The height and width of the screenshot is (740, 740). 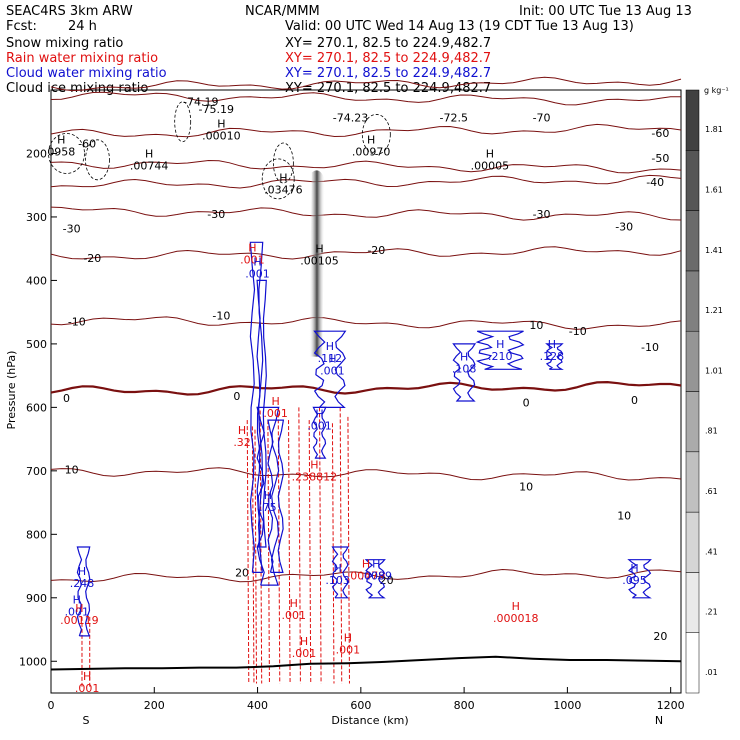 I want to click on south-end-label: S, so click(x=86, y=720).